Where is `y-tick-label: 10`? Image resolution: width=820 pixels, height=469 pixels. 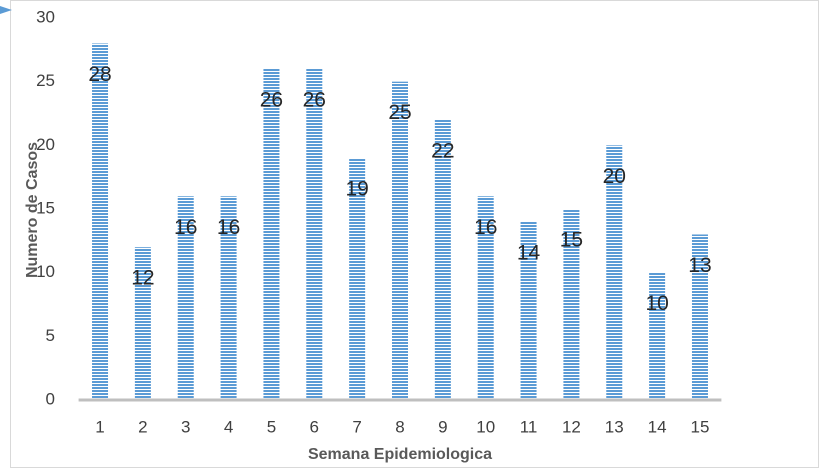 y-tick-label: 10 is located at coordinates (45, 271).